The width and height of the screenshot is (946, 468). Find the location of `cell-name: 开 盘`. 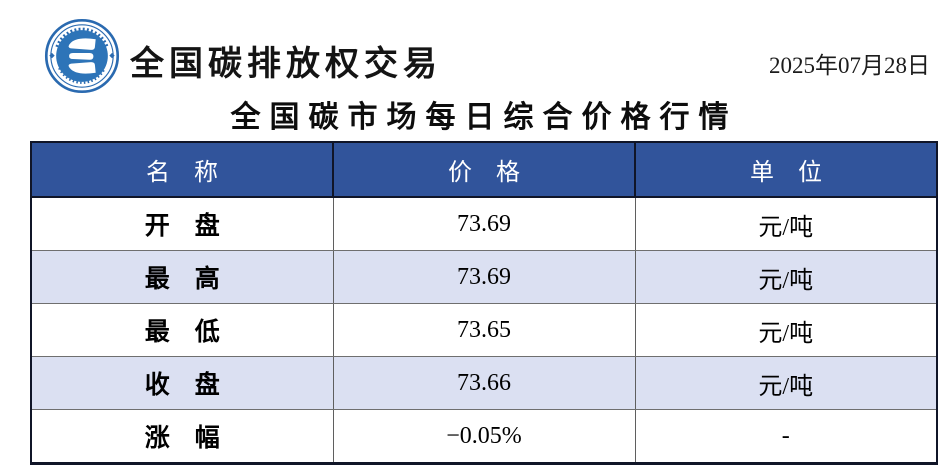

cell-name: 开 盘 is located at coordinates (182, 224).